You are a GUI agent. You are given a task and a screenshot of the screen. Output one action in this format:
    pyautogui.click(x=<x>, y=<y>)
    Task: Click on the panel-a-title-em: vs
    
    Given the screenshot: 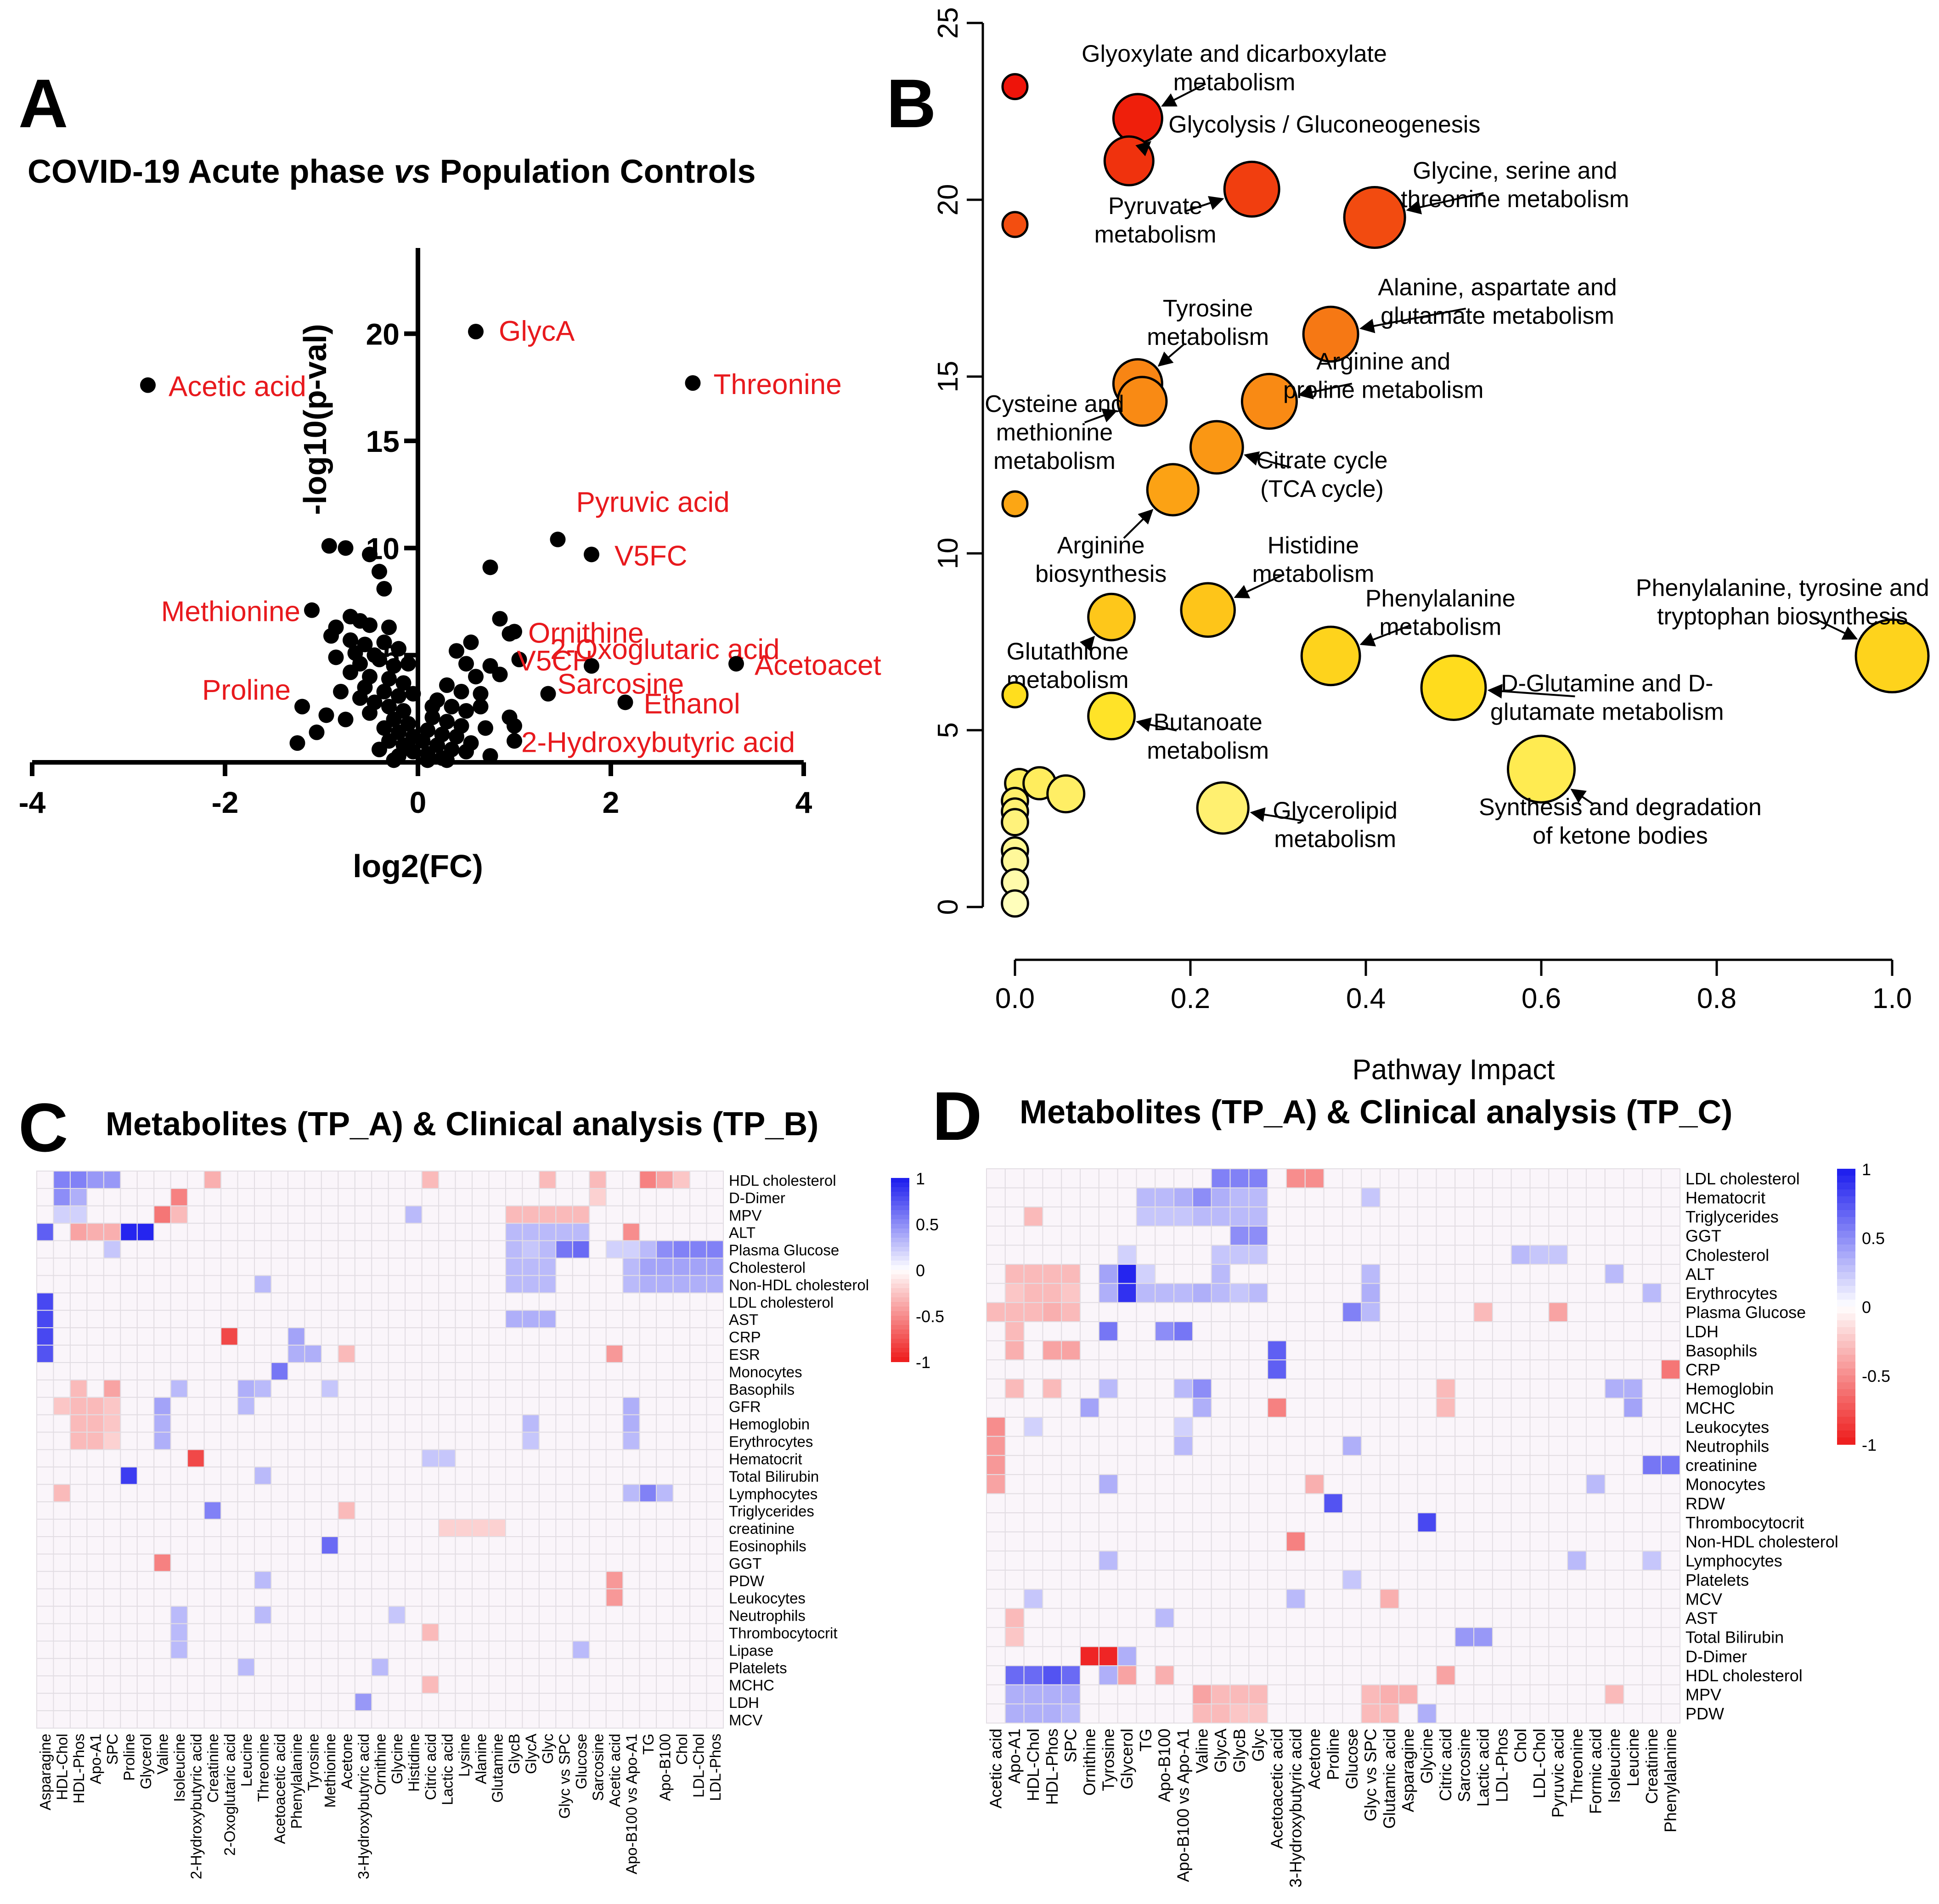 What is the action you would take?
    pyautogui.click(x=412, y=171)
    